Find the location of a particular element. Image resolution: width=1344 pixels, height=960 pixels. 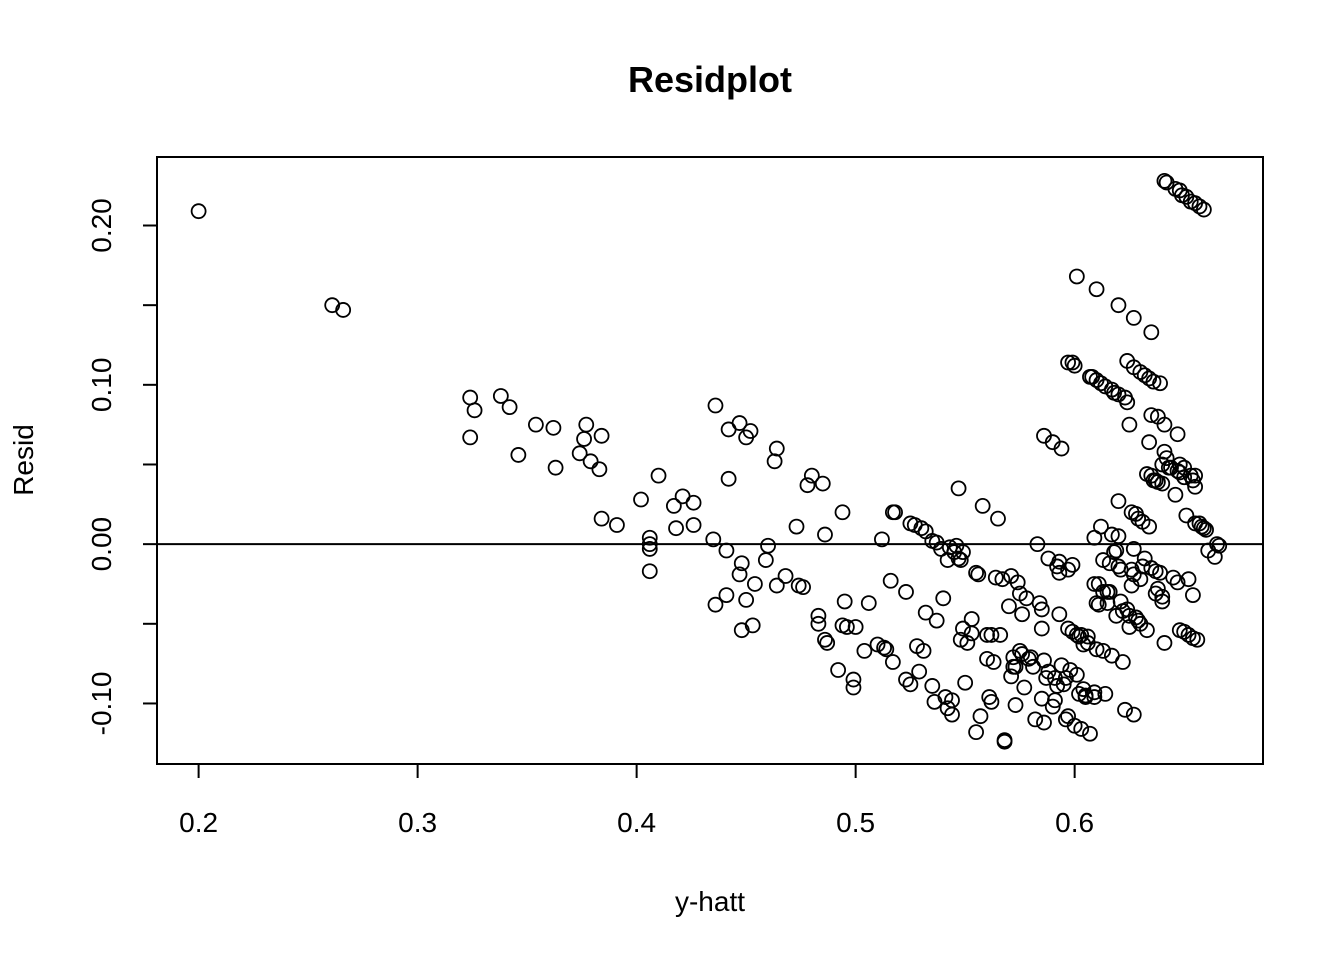

x-tick-label: 0.2 is located at coordinates (198, 822).